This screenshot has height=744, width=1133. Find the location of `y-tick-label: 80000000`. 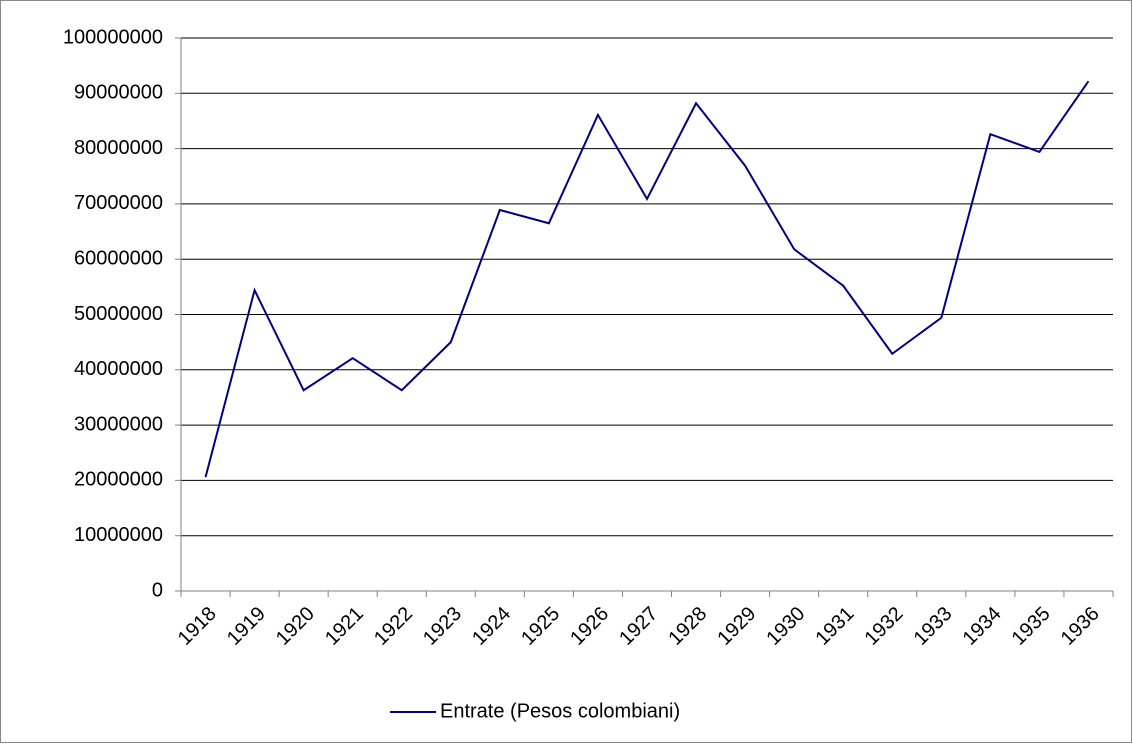

y-tick-label: 80000000 is located at coordinates (118, 148).